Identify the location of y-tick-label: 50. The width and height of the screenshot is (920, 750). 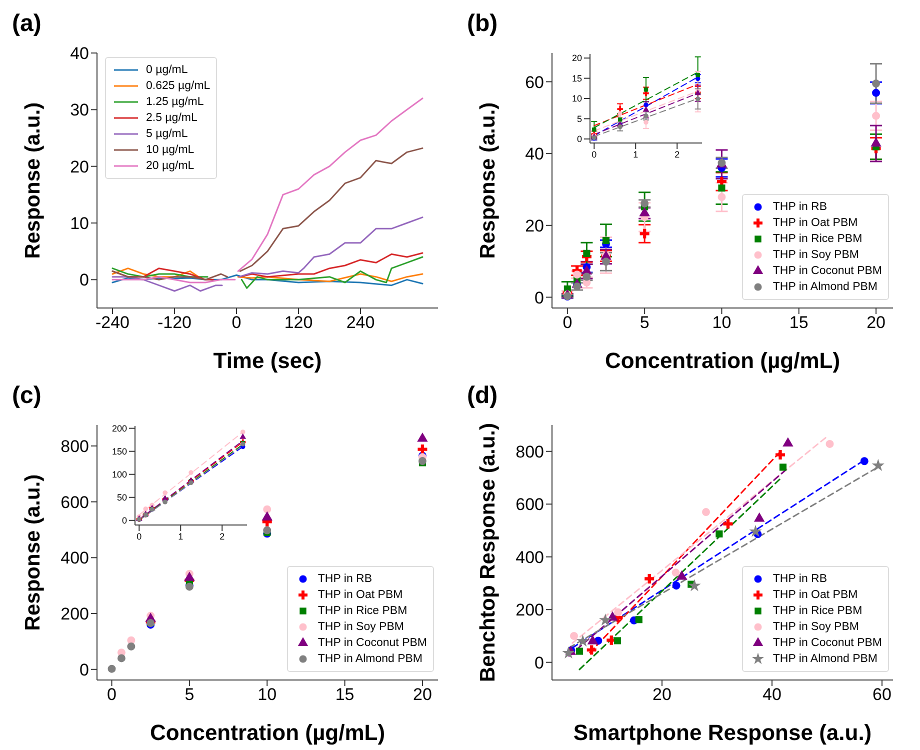
(121, 497).